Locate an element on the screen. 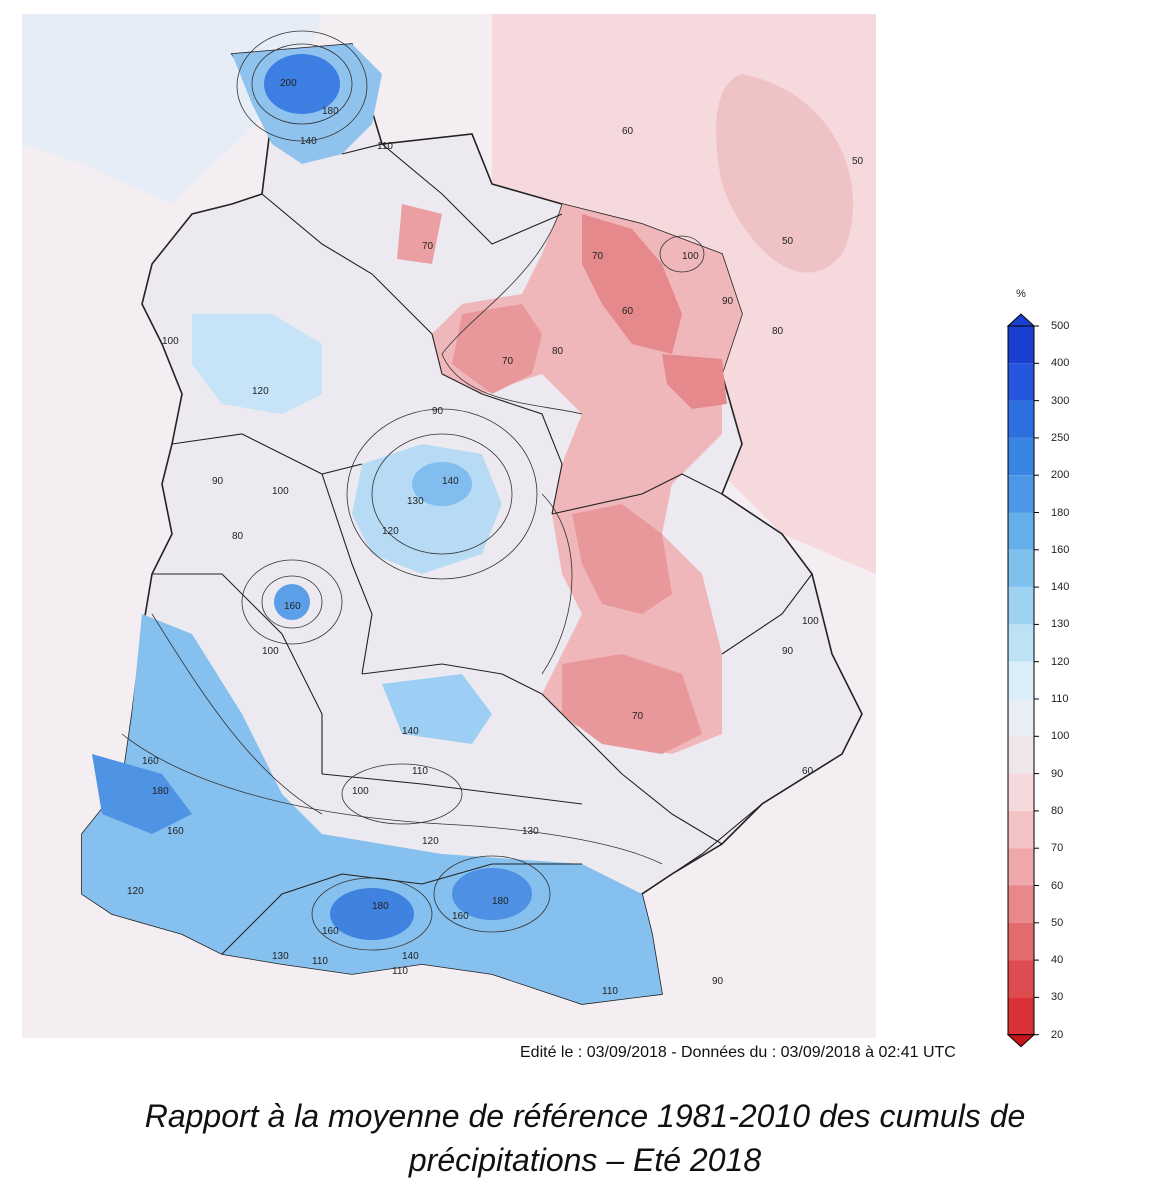 The image size is (1172, 1200). legend-tick-label: 200 is located at coordinates (1060, 475).